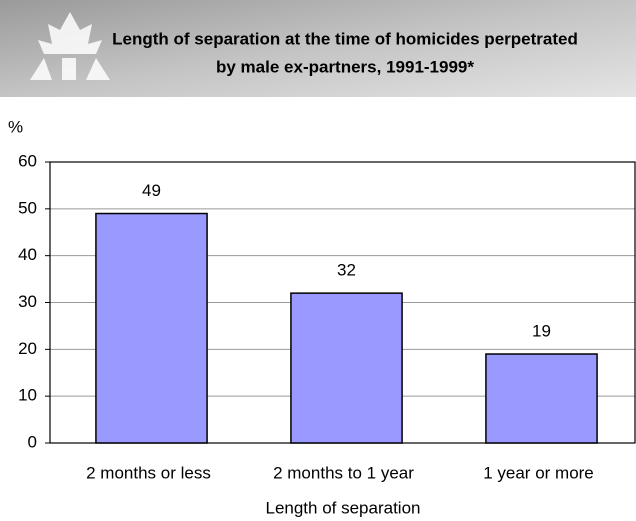  I want to click on y-tick-label: 60, so click(27, 160).